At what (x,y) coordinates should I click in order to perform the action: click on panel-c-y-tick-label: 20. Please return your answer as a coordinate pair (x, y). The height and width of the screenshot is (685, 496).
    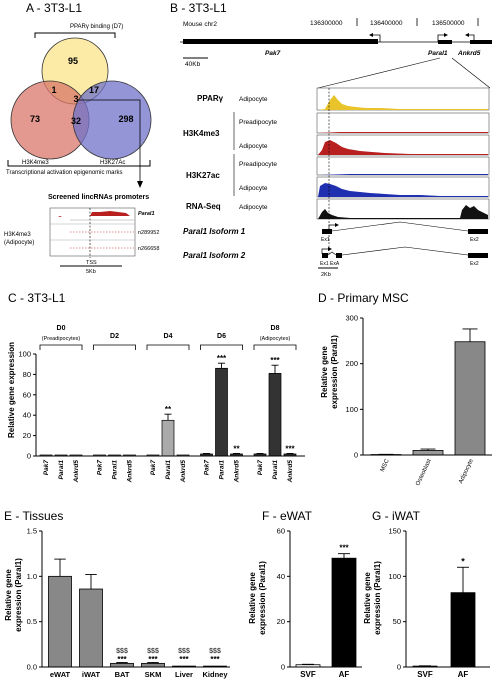
    Looking at the image, I should click on (27, 435).